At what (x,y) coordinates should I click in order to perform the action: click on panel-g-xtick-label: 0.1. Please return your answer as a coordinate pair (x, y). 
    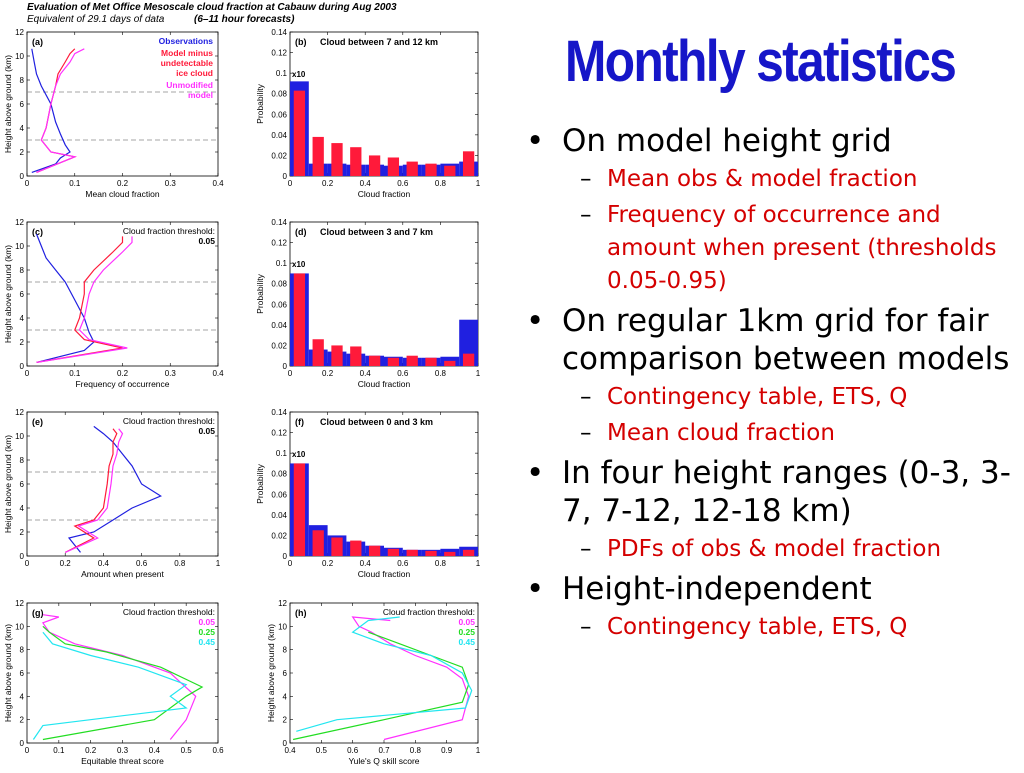
    Looking at the image, I should click on (59, 750).